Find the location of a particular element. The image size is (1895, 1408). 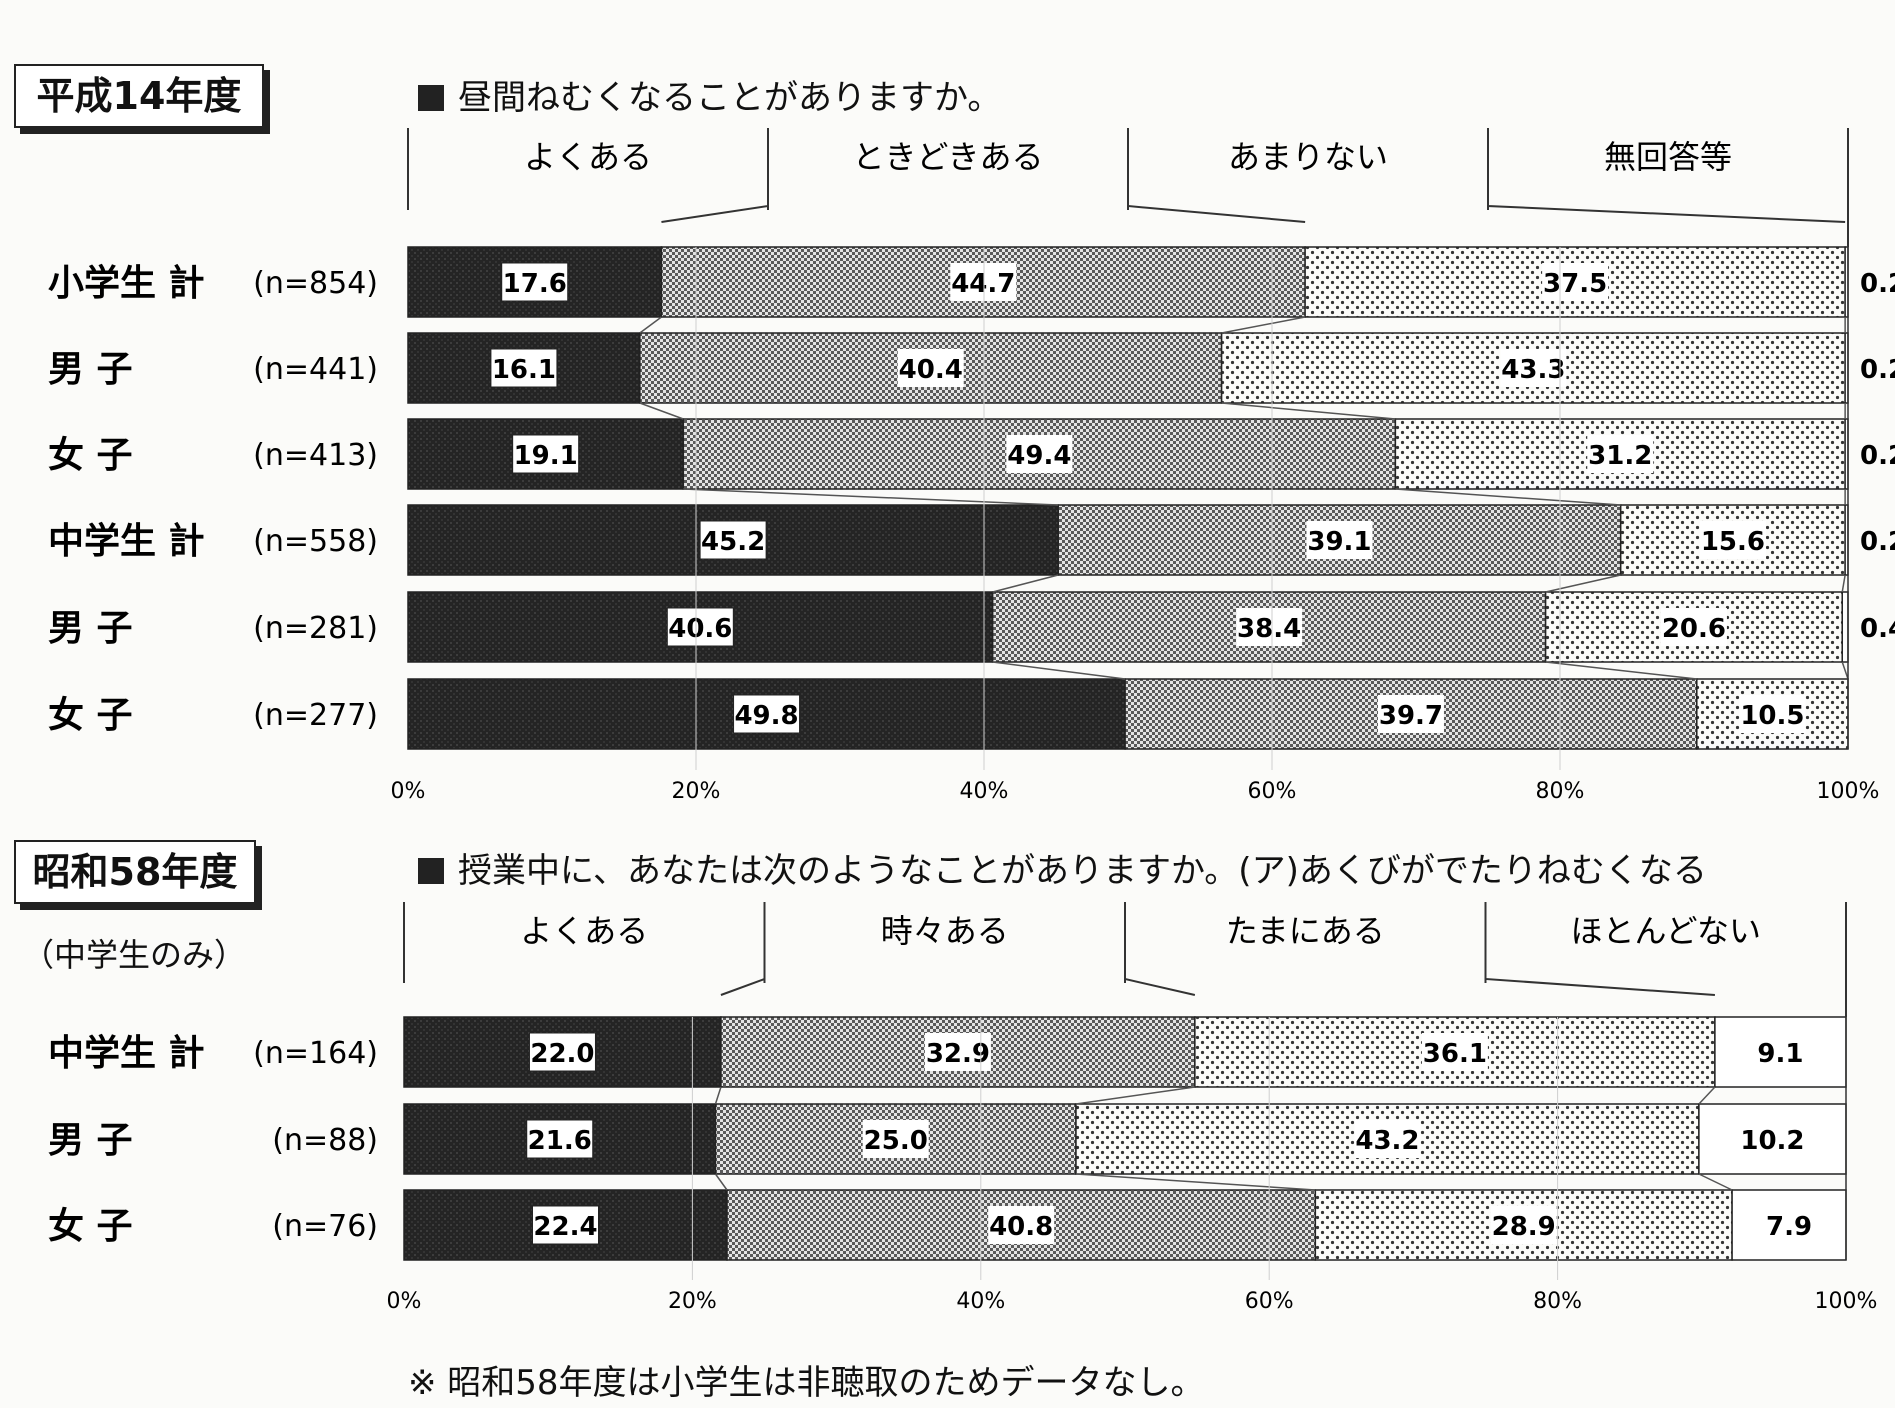

row-n-label: (n=88) is located at coordinates (325, 1140).